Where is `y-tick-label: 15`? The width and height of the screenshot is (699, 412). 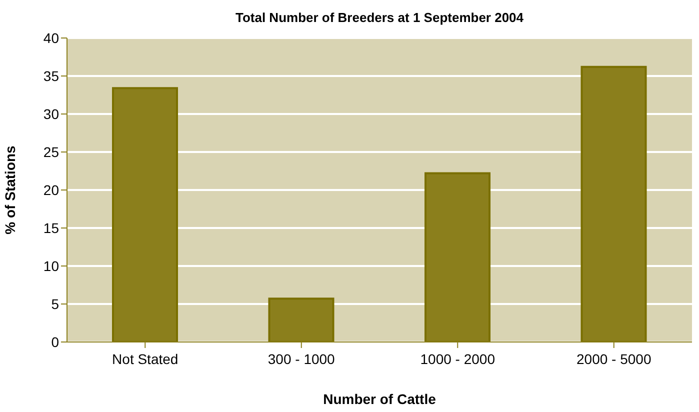
y-tick-label: 15 is located at coordinates (51, 228).